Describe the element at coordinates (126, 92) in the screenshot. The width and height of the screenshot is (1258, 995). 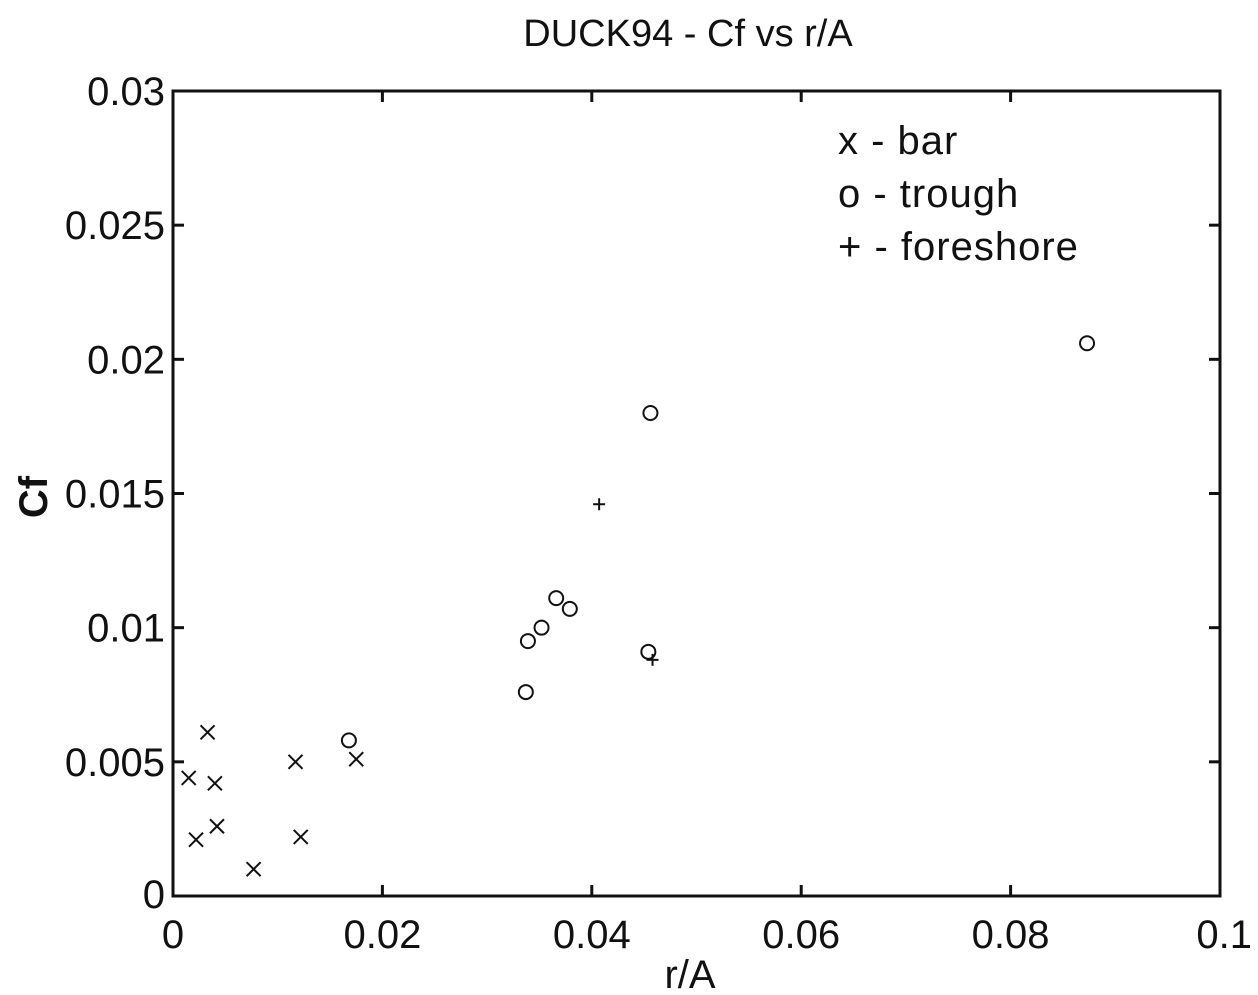
I see `y-tick-label: 0.03` at that location.